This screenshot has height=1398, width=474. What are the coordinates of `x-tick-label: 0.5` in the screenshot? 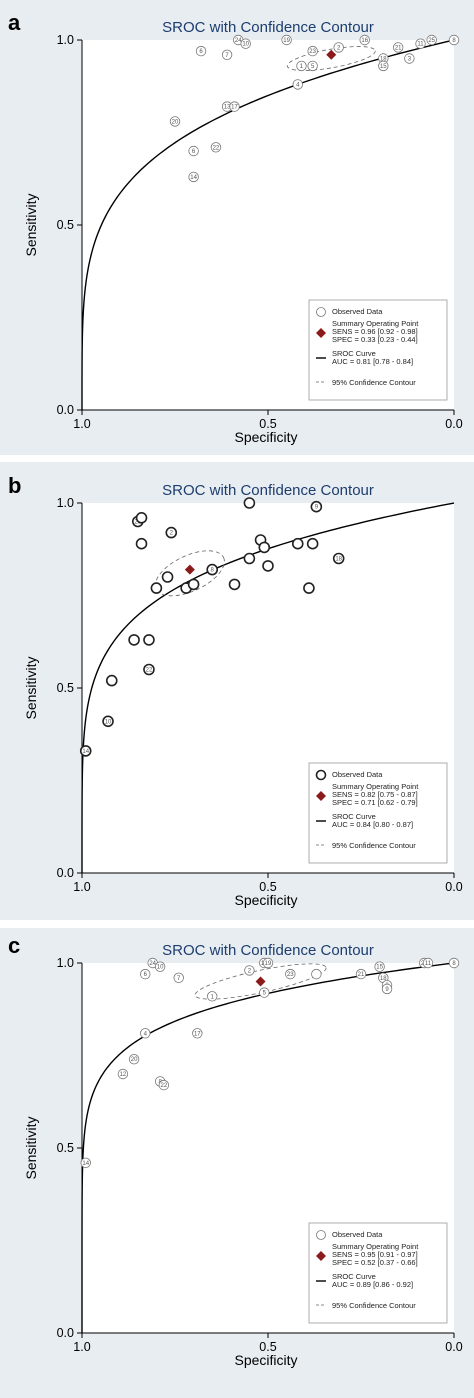 It's located at (267, 1347).